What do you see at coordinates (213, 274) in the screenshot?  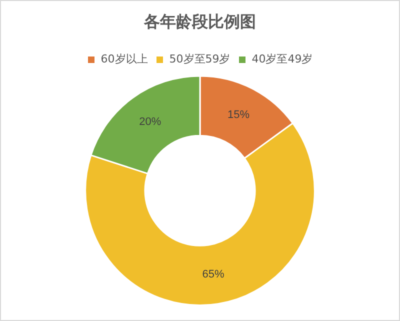 I see `data-label: 65%` at bounding box center [213, 274].